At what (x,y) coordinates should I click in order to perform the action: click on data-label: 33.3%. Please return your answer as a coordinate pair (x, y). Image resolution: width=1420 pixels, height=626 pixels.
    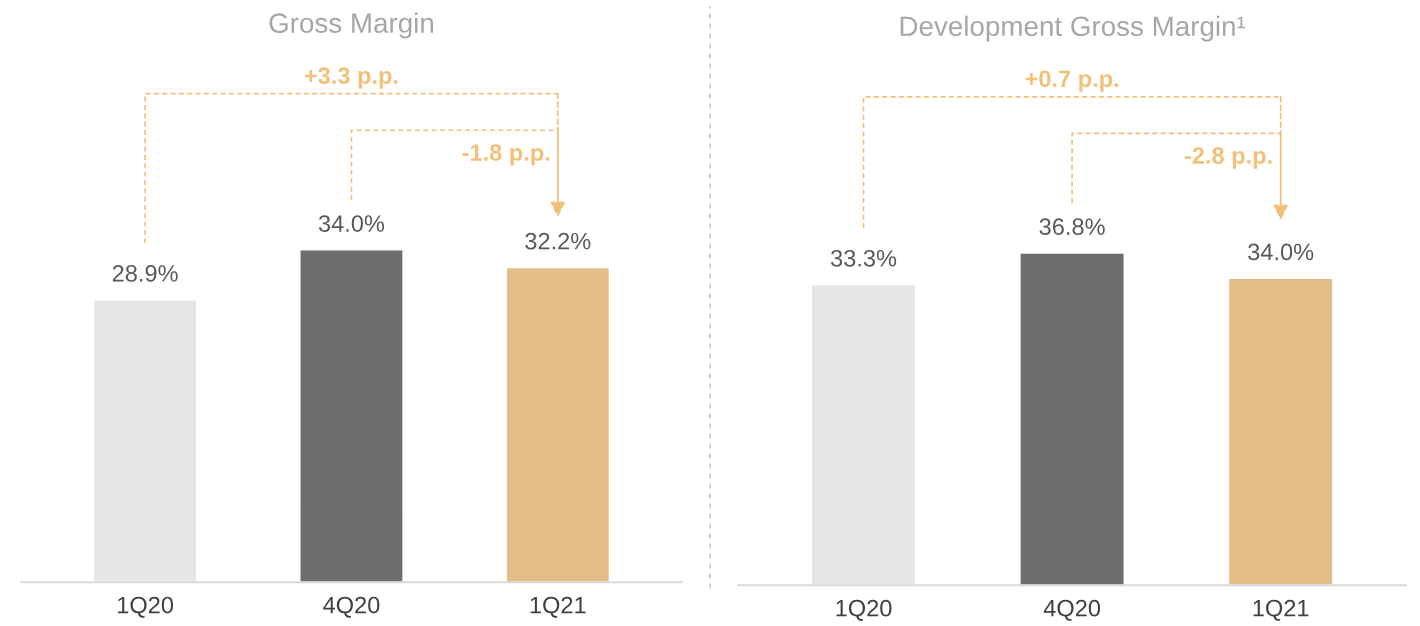
    Looking at the image, I should click on (863, 258).